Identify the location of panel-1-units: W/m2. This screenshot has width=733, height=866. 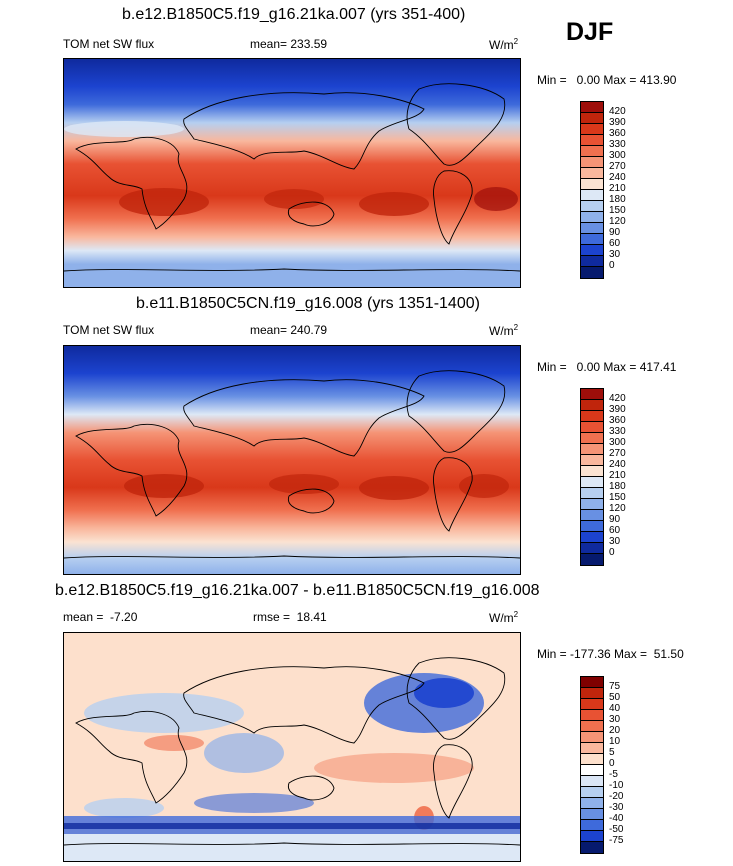
(504, 44).